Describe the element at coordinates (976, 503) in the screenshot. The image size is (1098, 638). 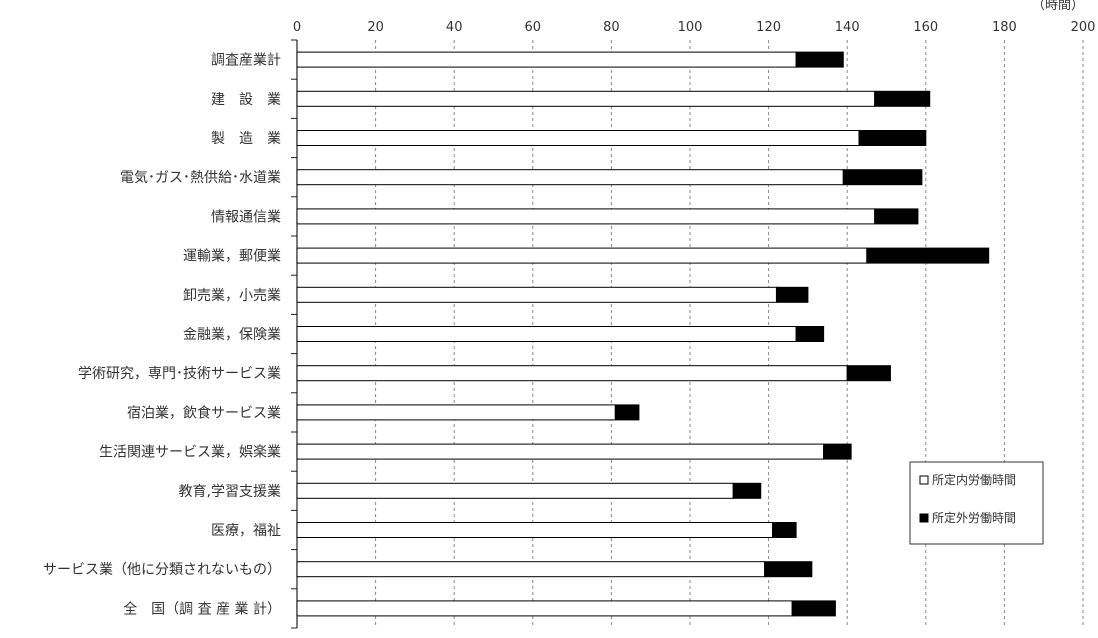
I see `legend-box` at that location.